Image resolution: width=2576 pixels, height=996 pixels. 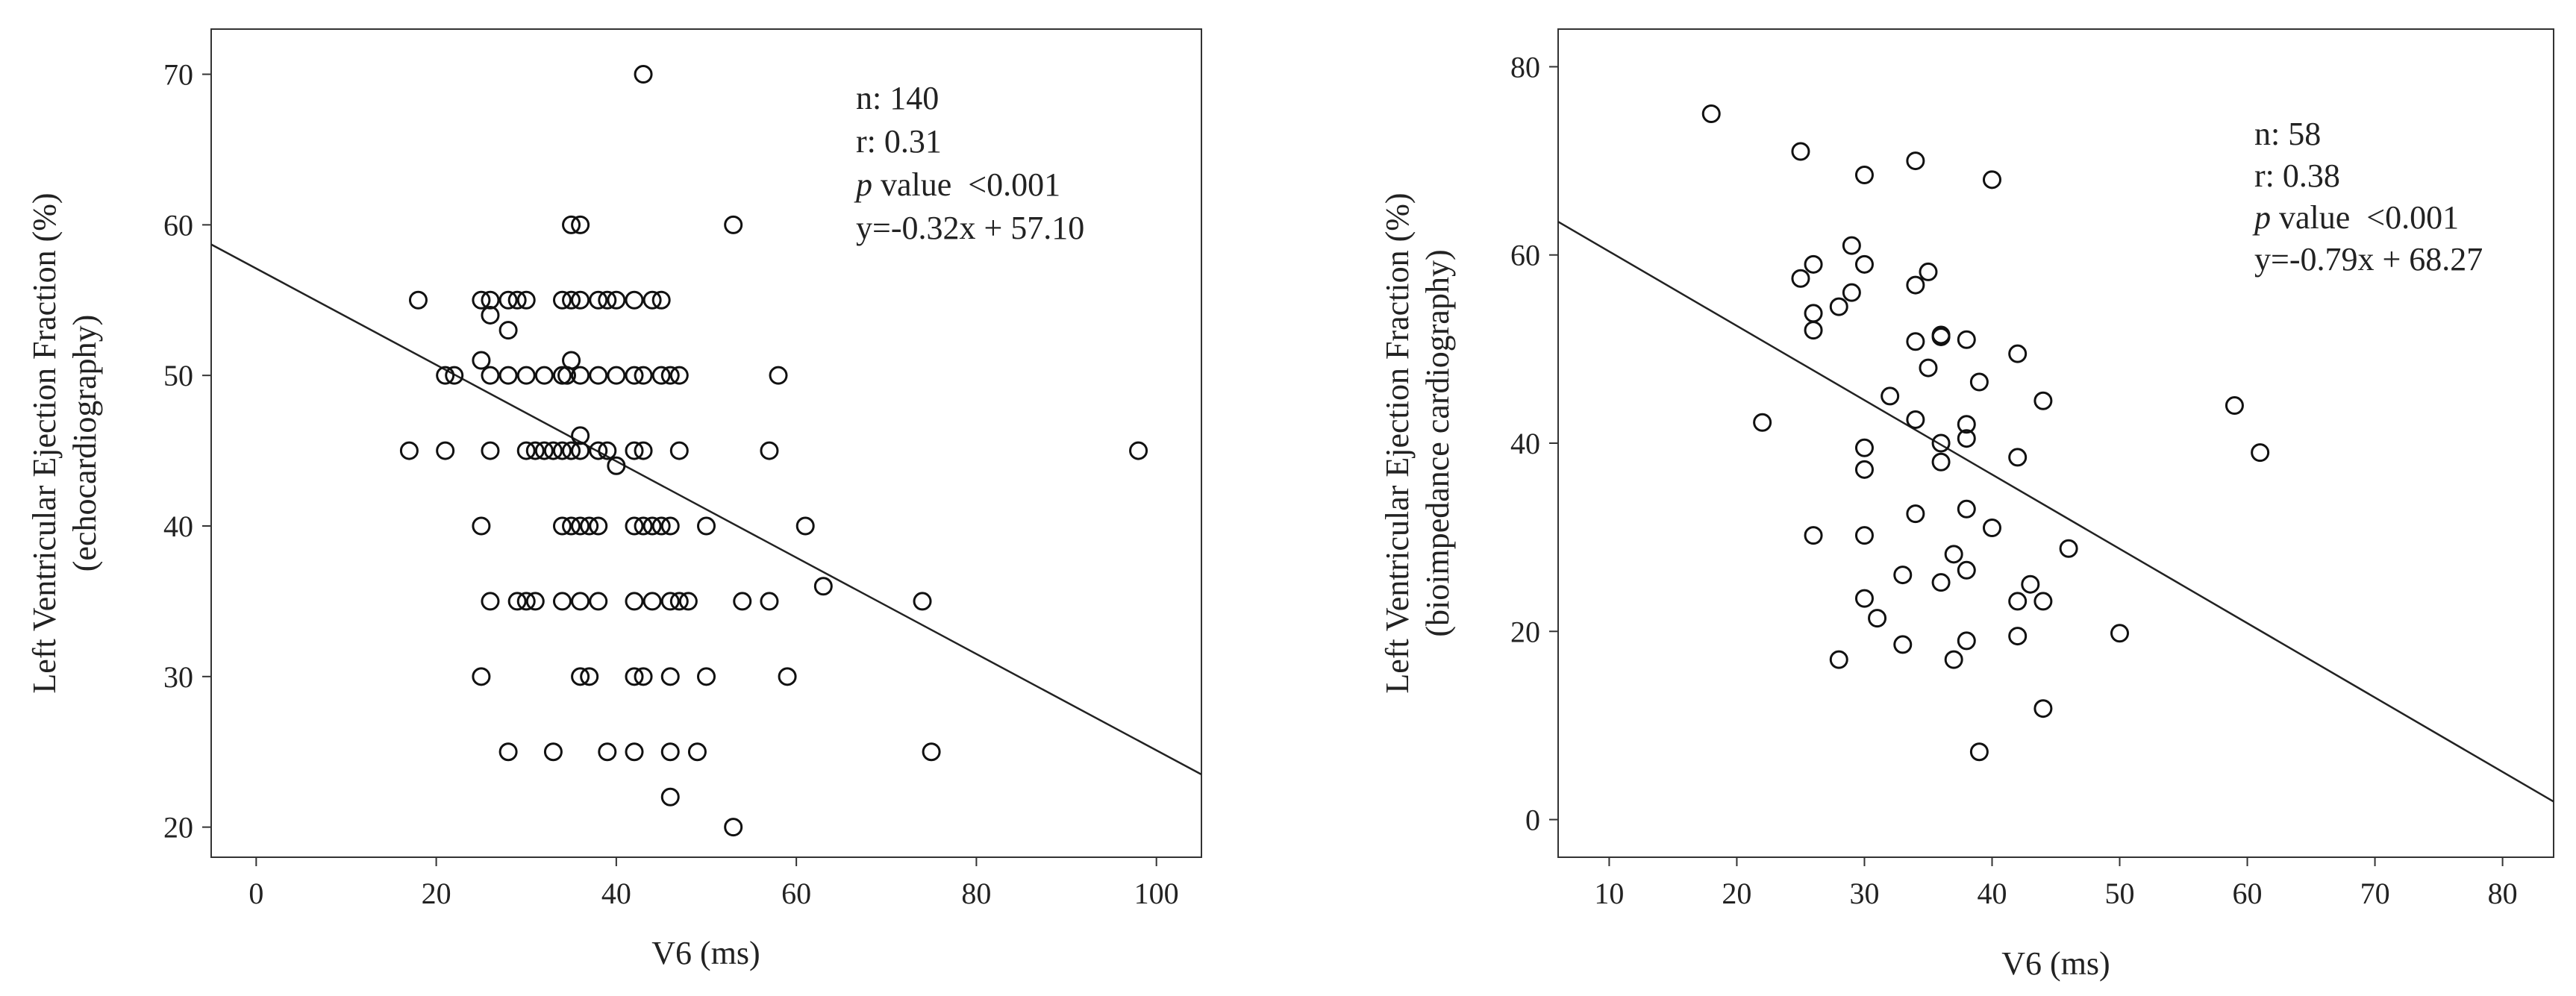 I want to click on stat-equation: y=-0.32x + 57.10, so click(x=970, y=228).